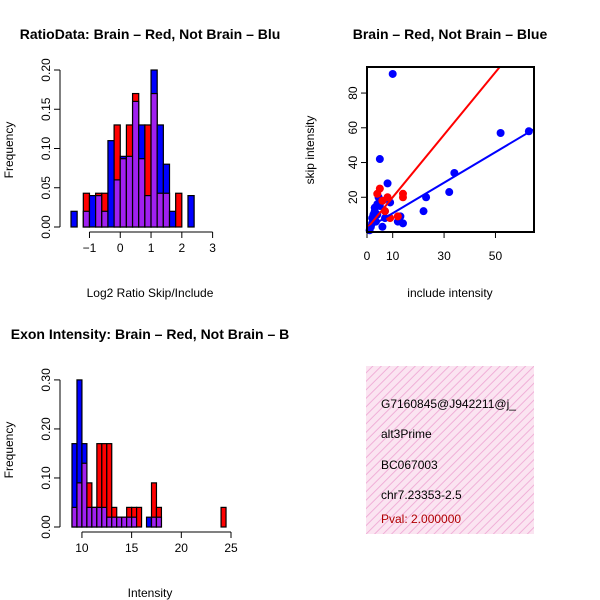 The image size is (600, 600). I want to click on y-tick-label: 0.15, so click(46, 109).